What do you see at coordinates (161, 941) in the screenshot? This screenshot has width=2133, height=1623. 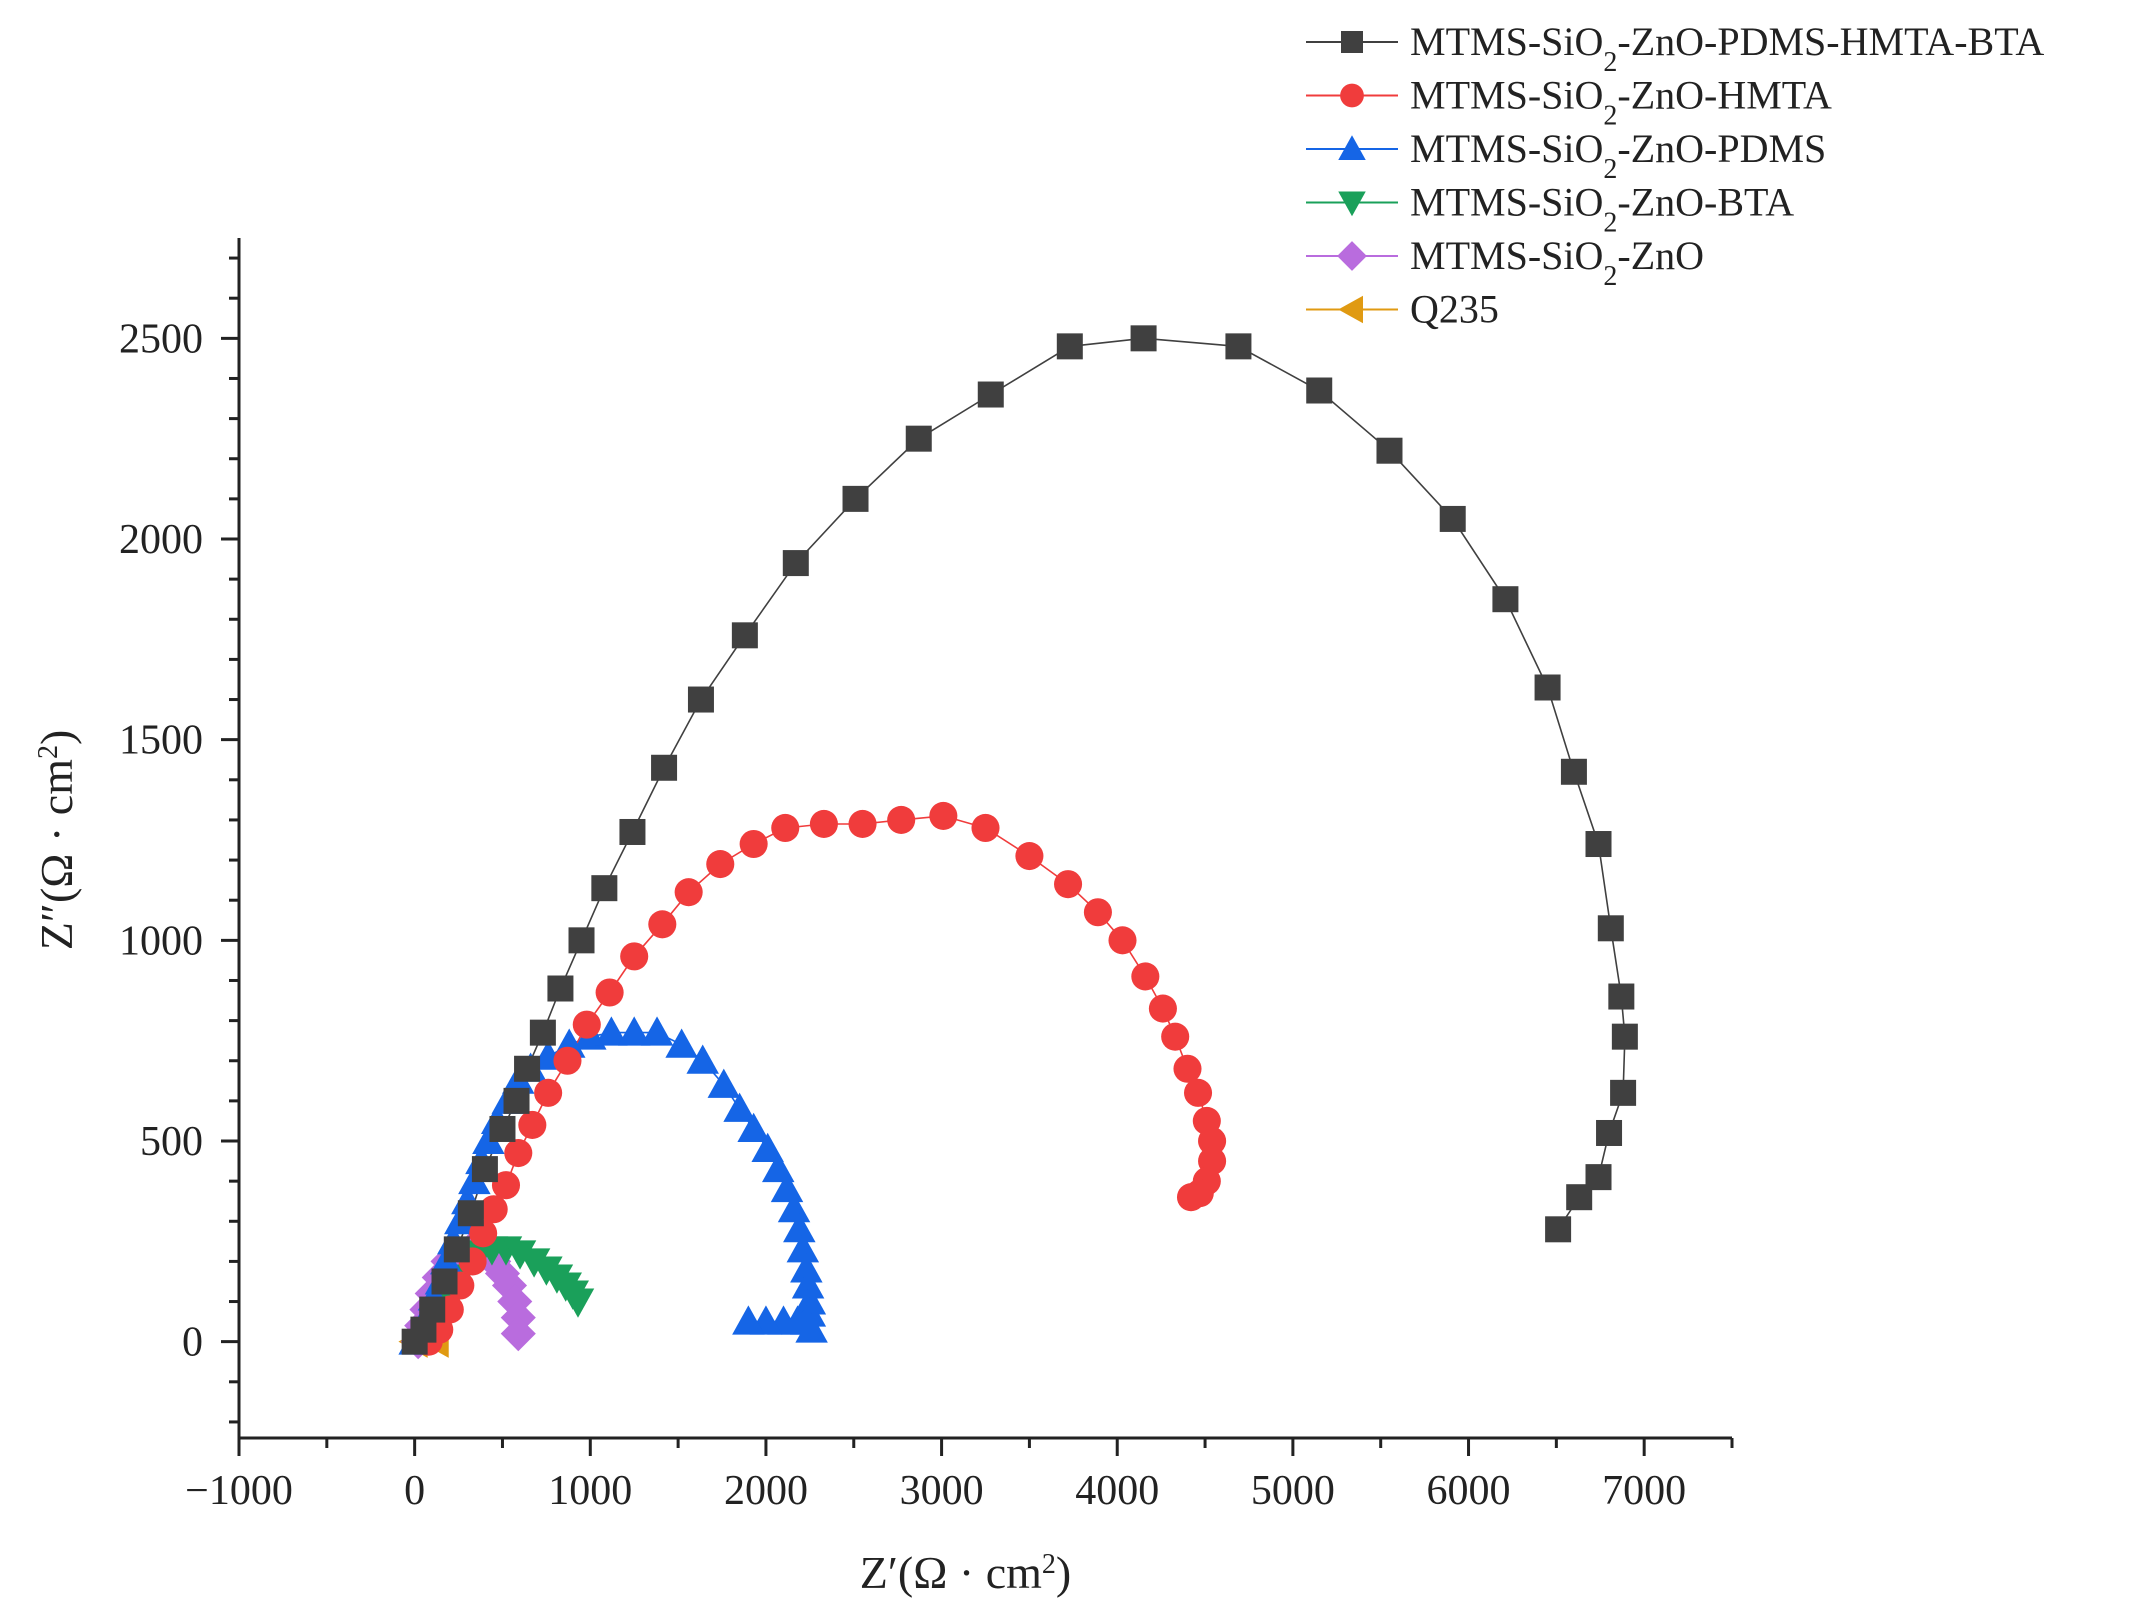 I see `y-tick-label: 1000` at bounding box center [161, 941].